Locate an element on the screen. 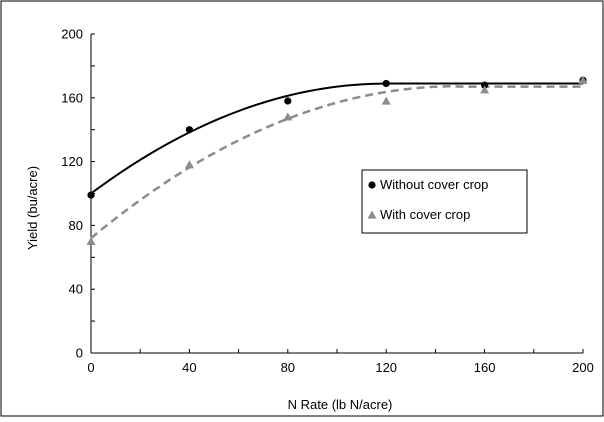 The image size is (604, 422). y-tick-label: 0 is located at coordinates (79, 353).